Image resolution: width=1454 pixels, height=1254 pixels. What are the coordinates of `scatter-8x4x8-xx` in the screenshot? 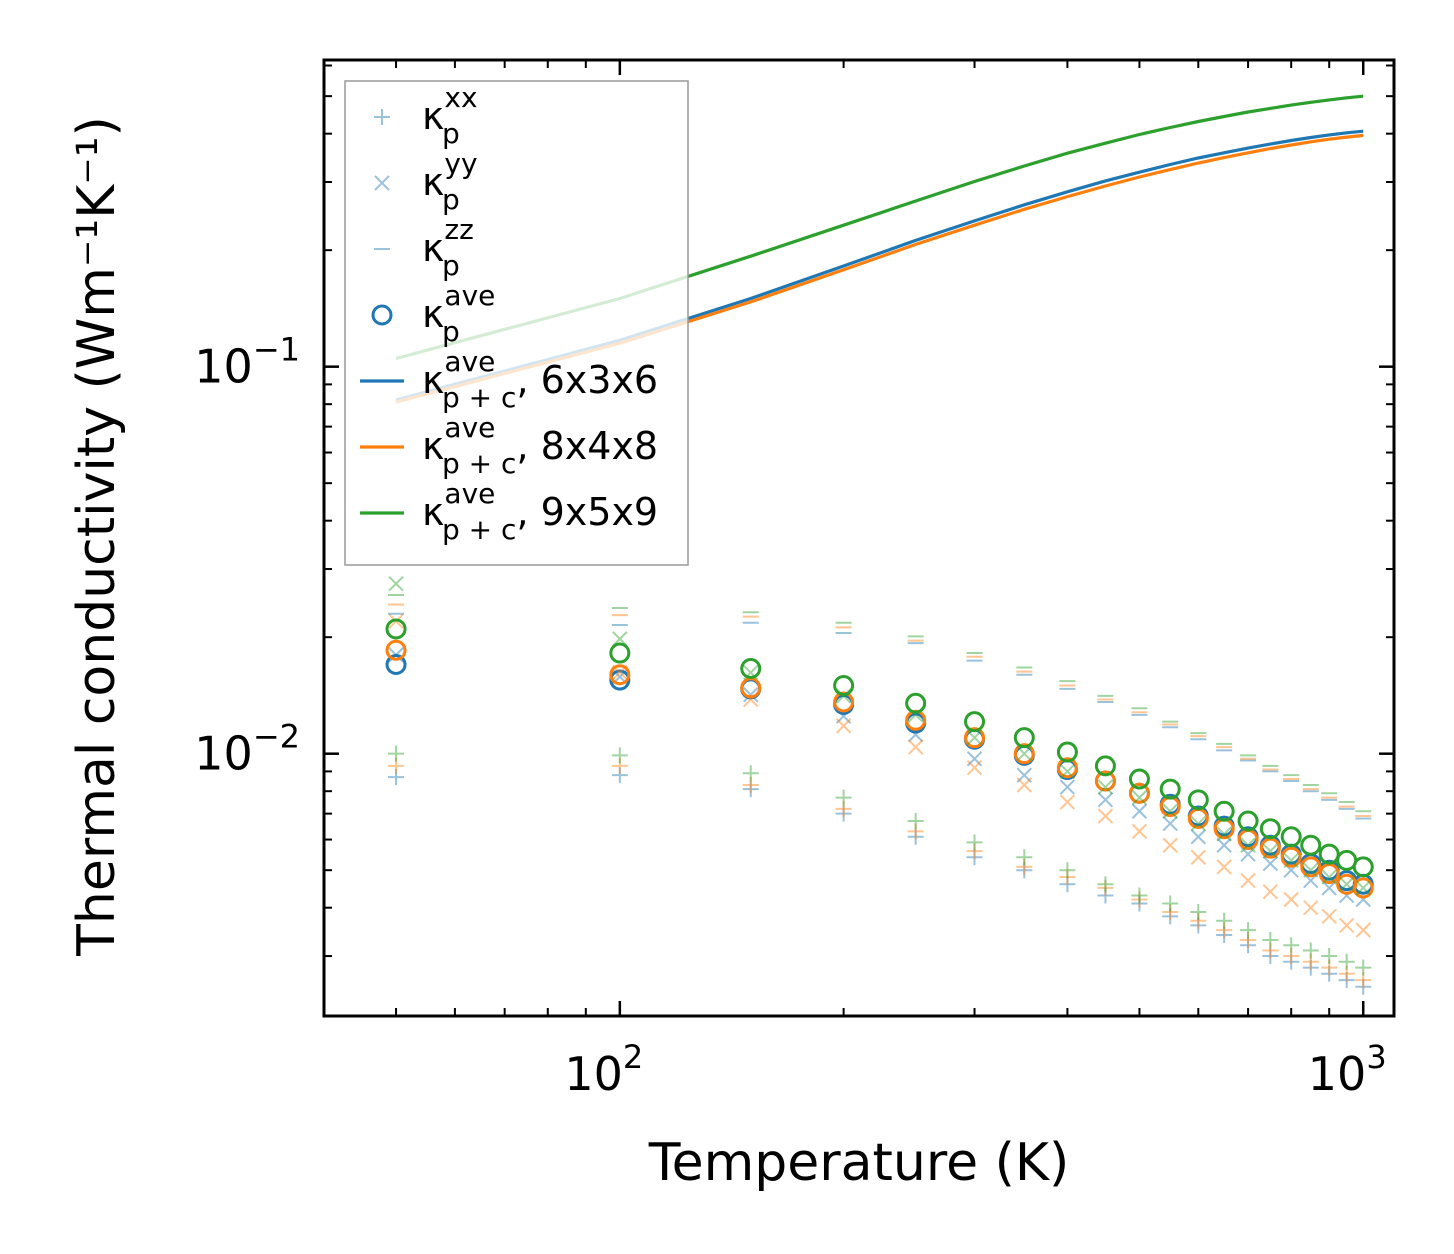 It's located at (880, 873).